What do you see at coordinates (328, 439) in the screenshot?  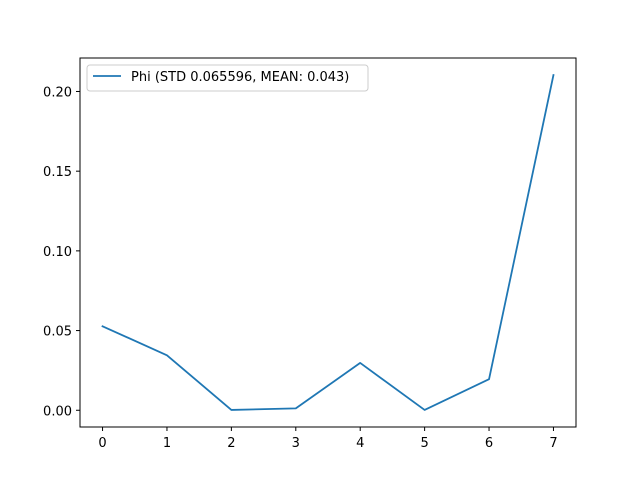 I see `x-axis: 0 1 2 3 4 5 6 7` at bounding box center [328, 439].